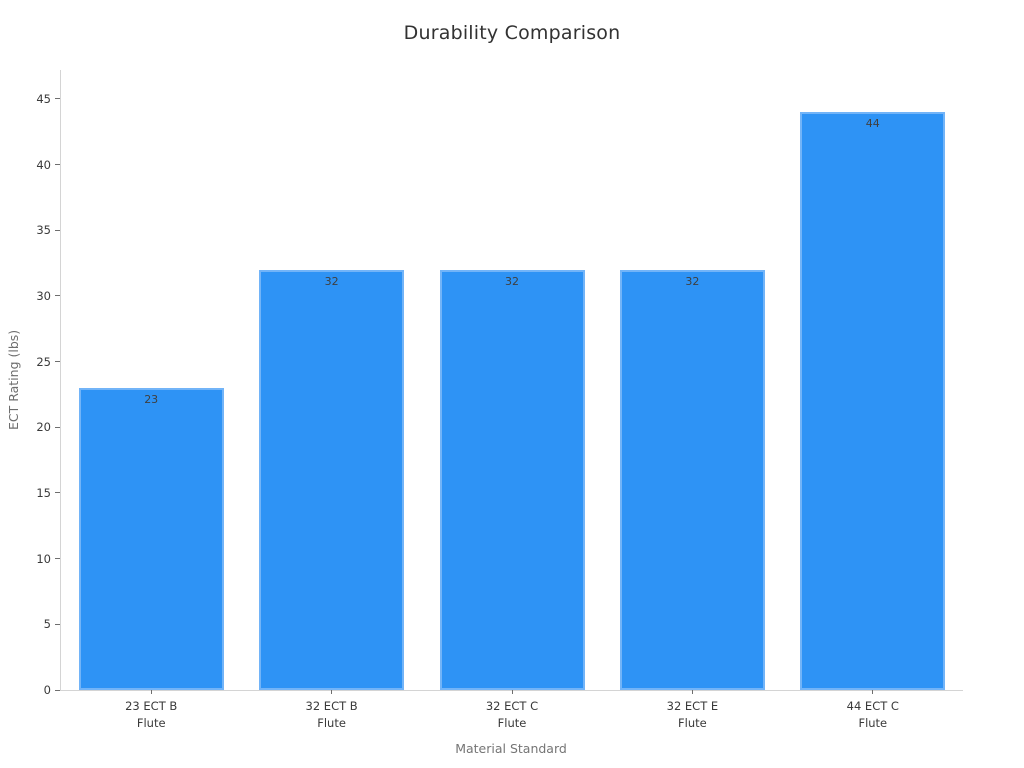 This screenshot has width=1024, height=768. I want to click on y-tick-label: 15, so click(43, 492).